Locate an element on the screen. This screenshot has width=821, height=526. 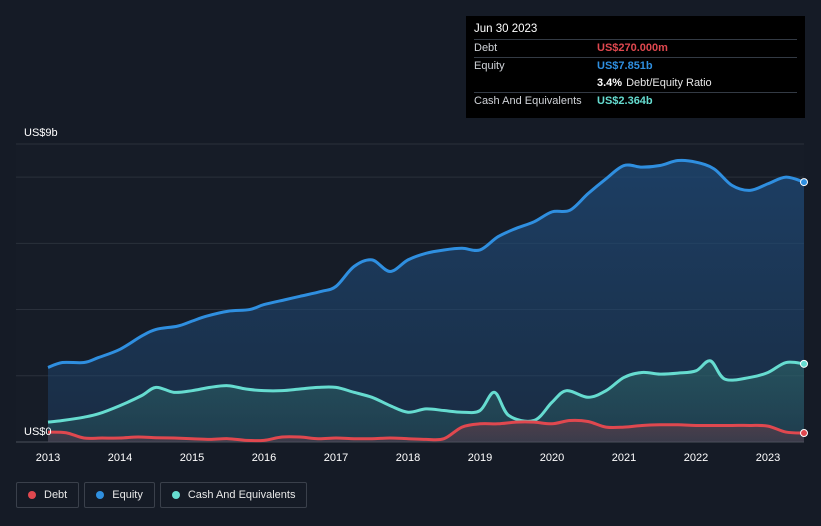
x-tick-label: 2014 is located at coordinates (120, 458).